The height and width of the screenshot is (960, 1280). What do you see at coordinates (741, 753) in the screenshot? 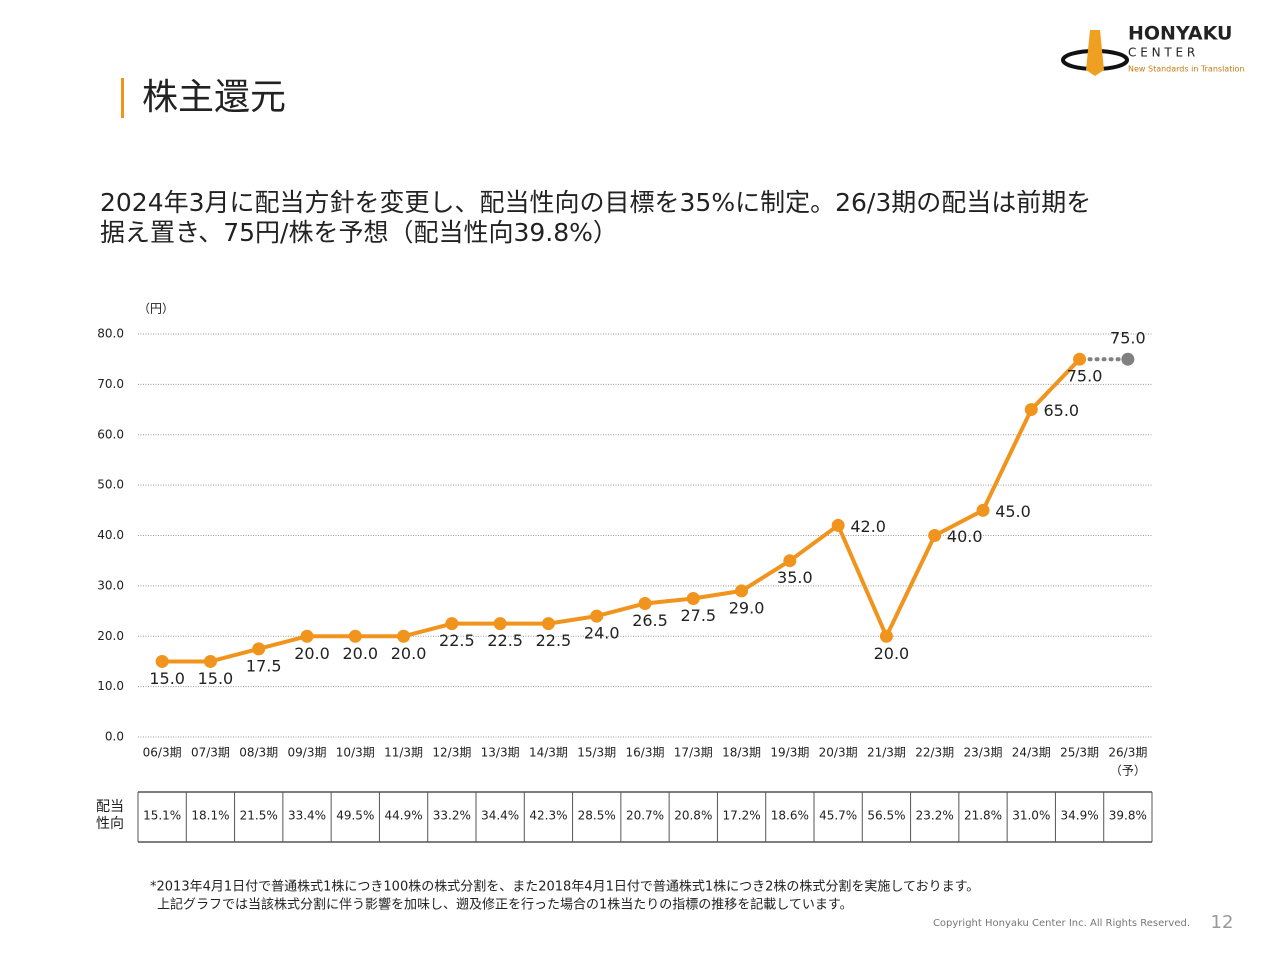
I see `x-tick-label: 18/3期` at bounding box center [741, 753].